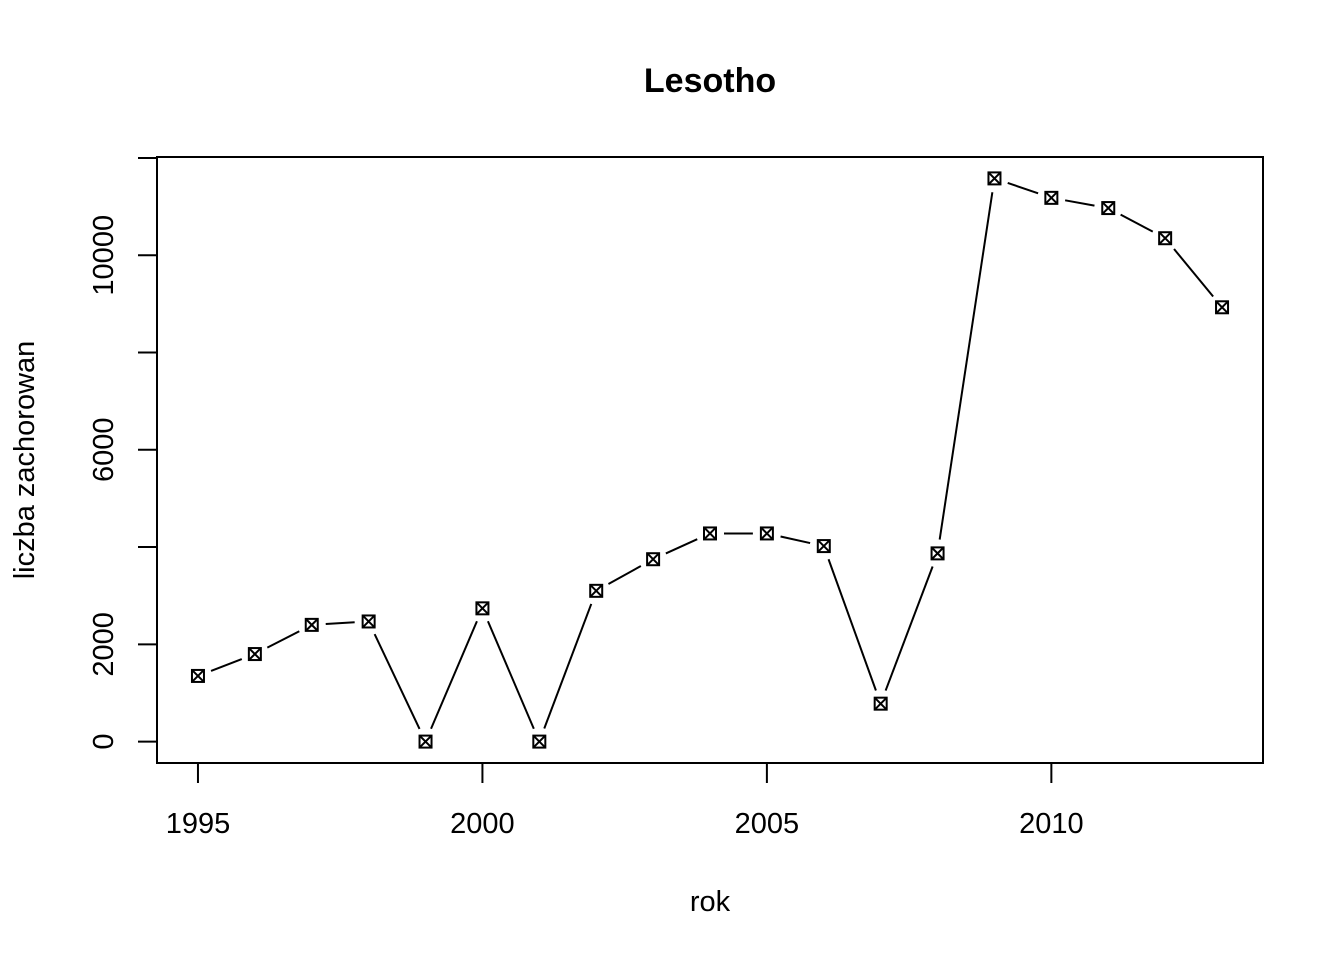 This screenshot has height=960, width=1344. I want to click on chart-title: Lesotho, so click(710, 81).